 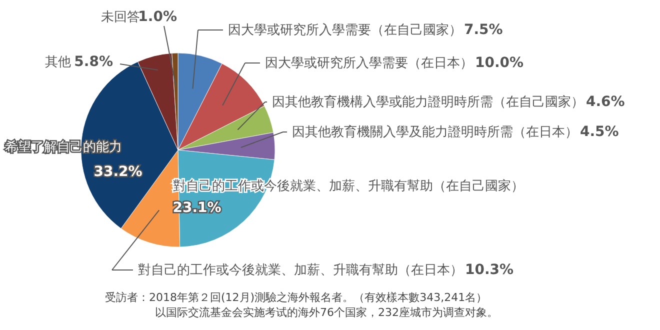 What do you see at coordinates (296, 297) in the screenshot?
I see `text: 受訪者：2018年第２回(12月)測驗之海外報名者。（有效樣本數343,241名）` at bounding box center [296, 297].